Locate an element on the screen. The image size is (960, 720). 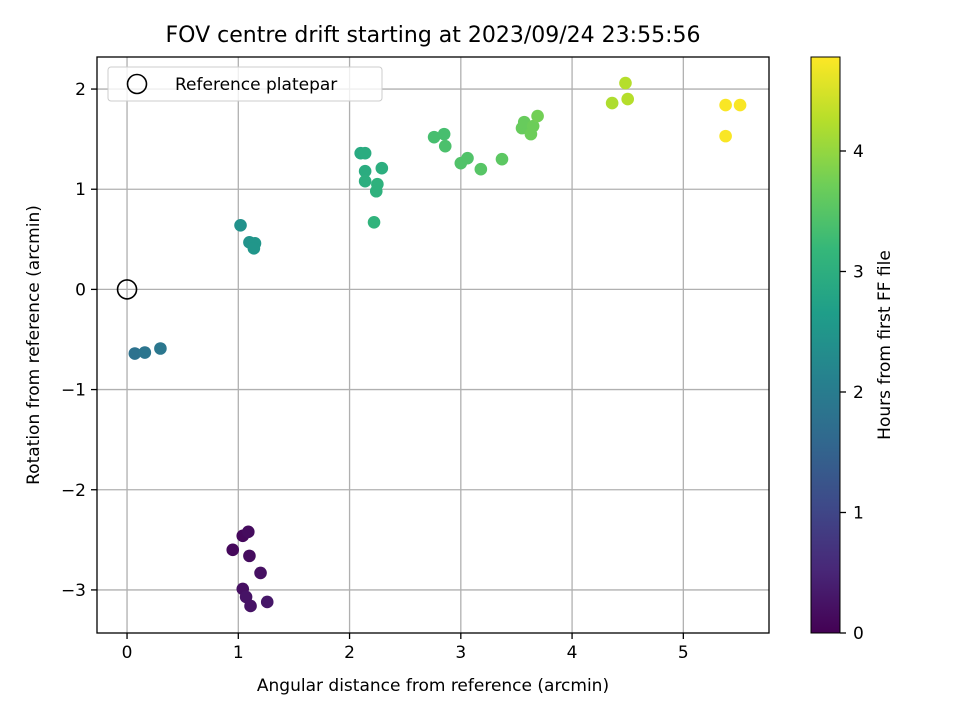
y-tick-label: −3 is located at coordinates (73, 591).